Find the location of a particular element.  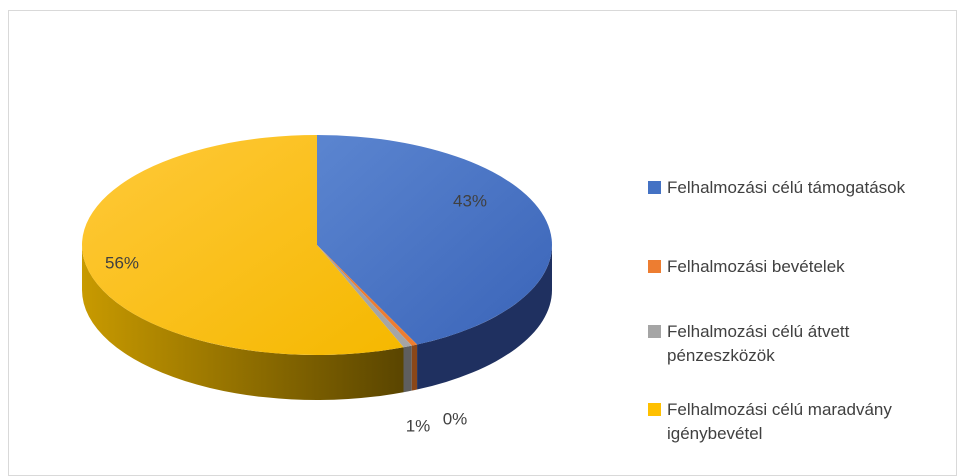

legend-label: Felhalmozási célú átvett pénzeszközök is located at coordinates (758, 343).